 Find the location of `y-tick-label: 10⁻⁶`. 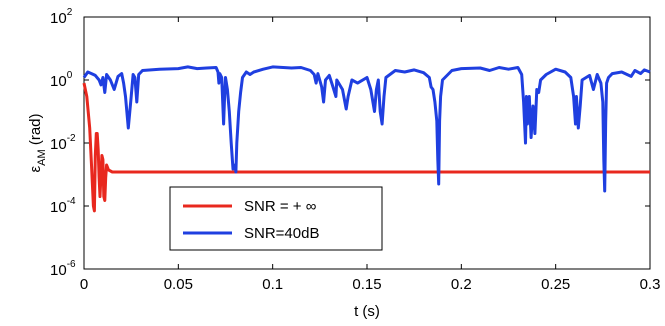

y-tick-label: 10⁻⁶ is located at coordinates (63, 269).